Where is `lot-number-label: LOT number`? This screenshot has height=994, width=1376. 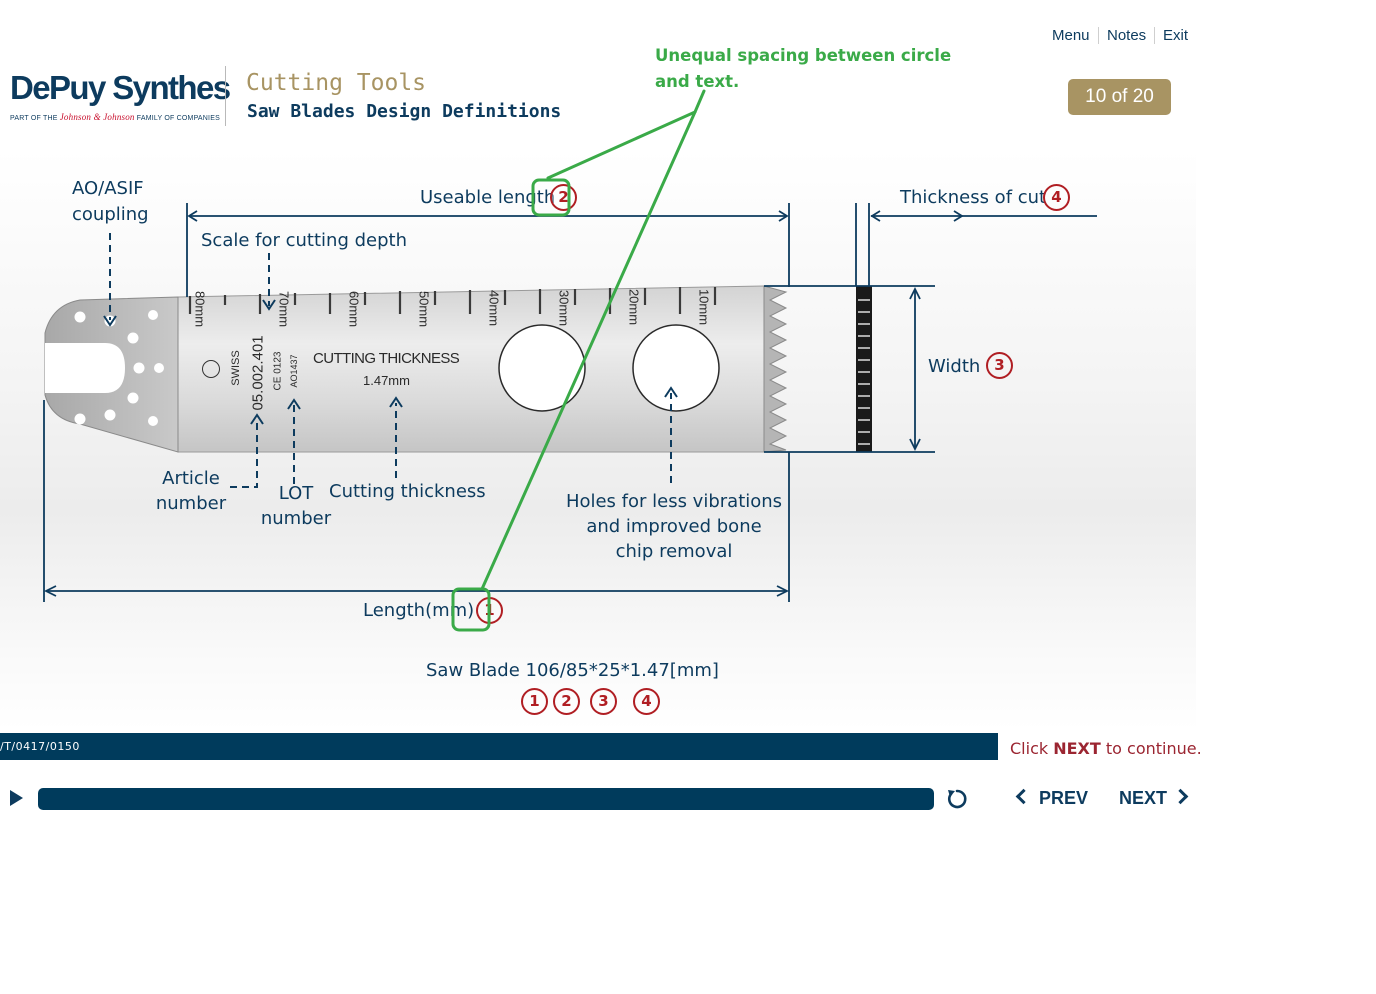
lot-number-label: LOT number is located at coordinates (296, 506).